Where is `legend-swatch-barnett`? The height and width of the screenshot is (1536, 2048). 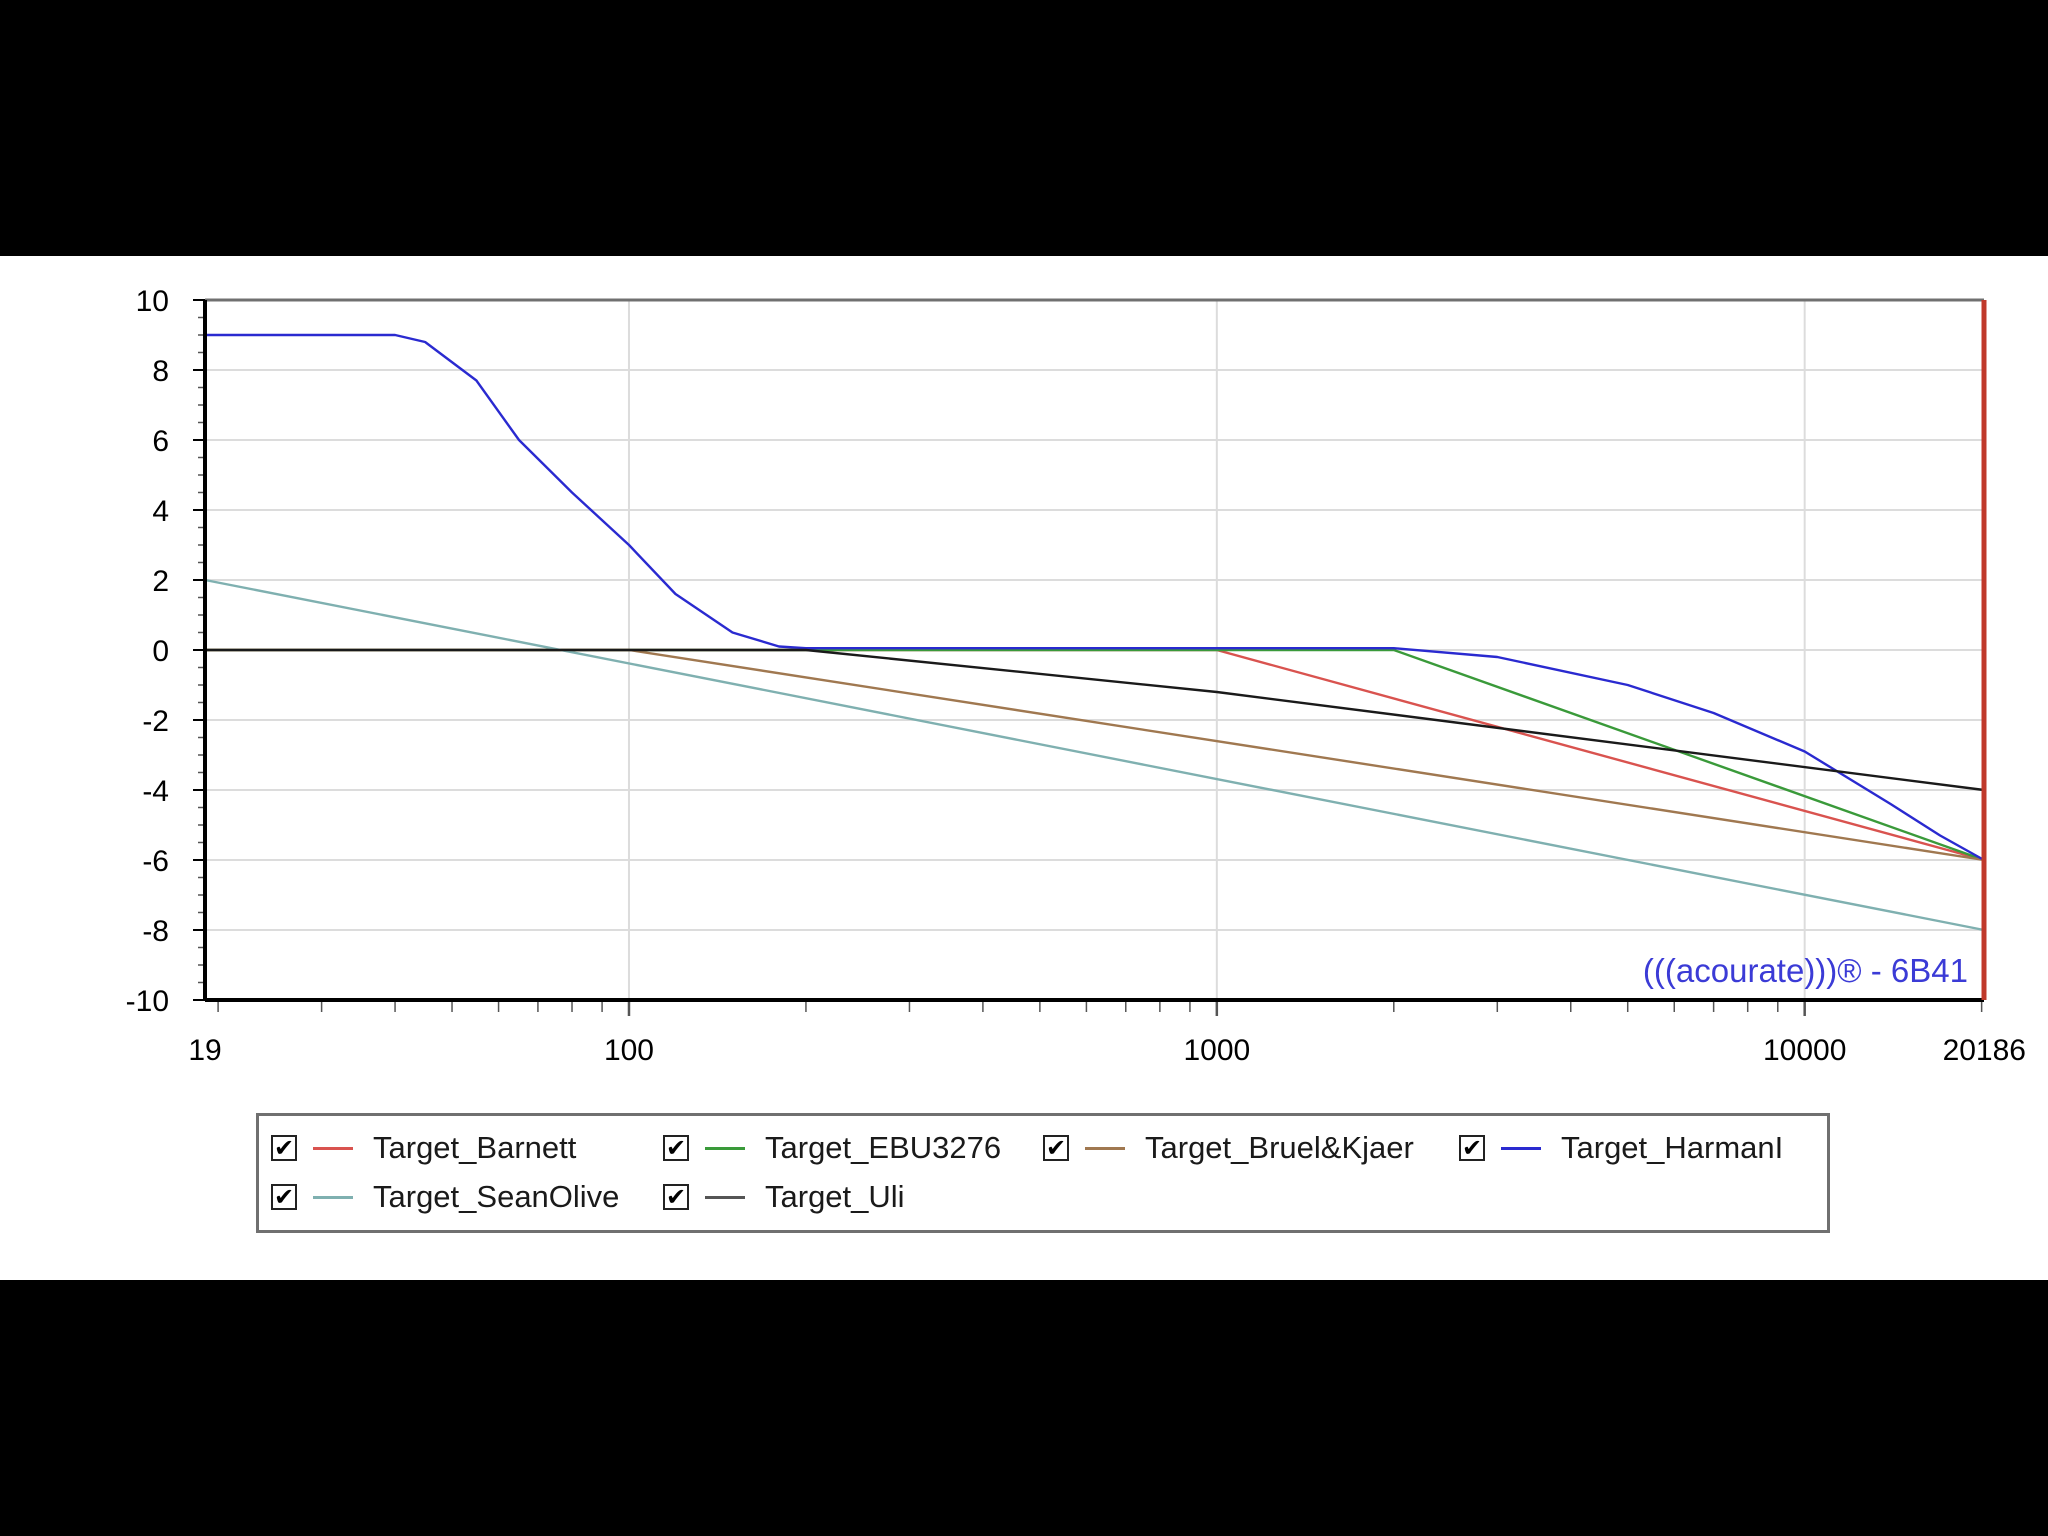 legend-swatch-barnett is located at coordinates (333, 1148).